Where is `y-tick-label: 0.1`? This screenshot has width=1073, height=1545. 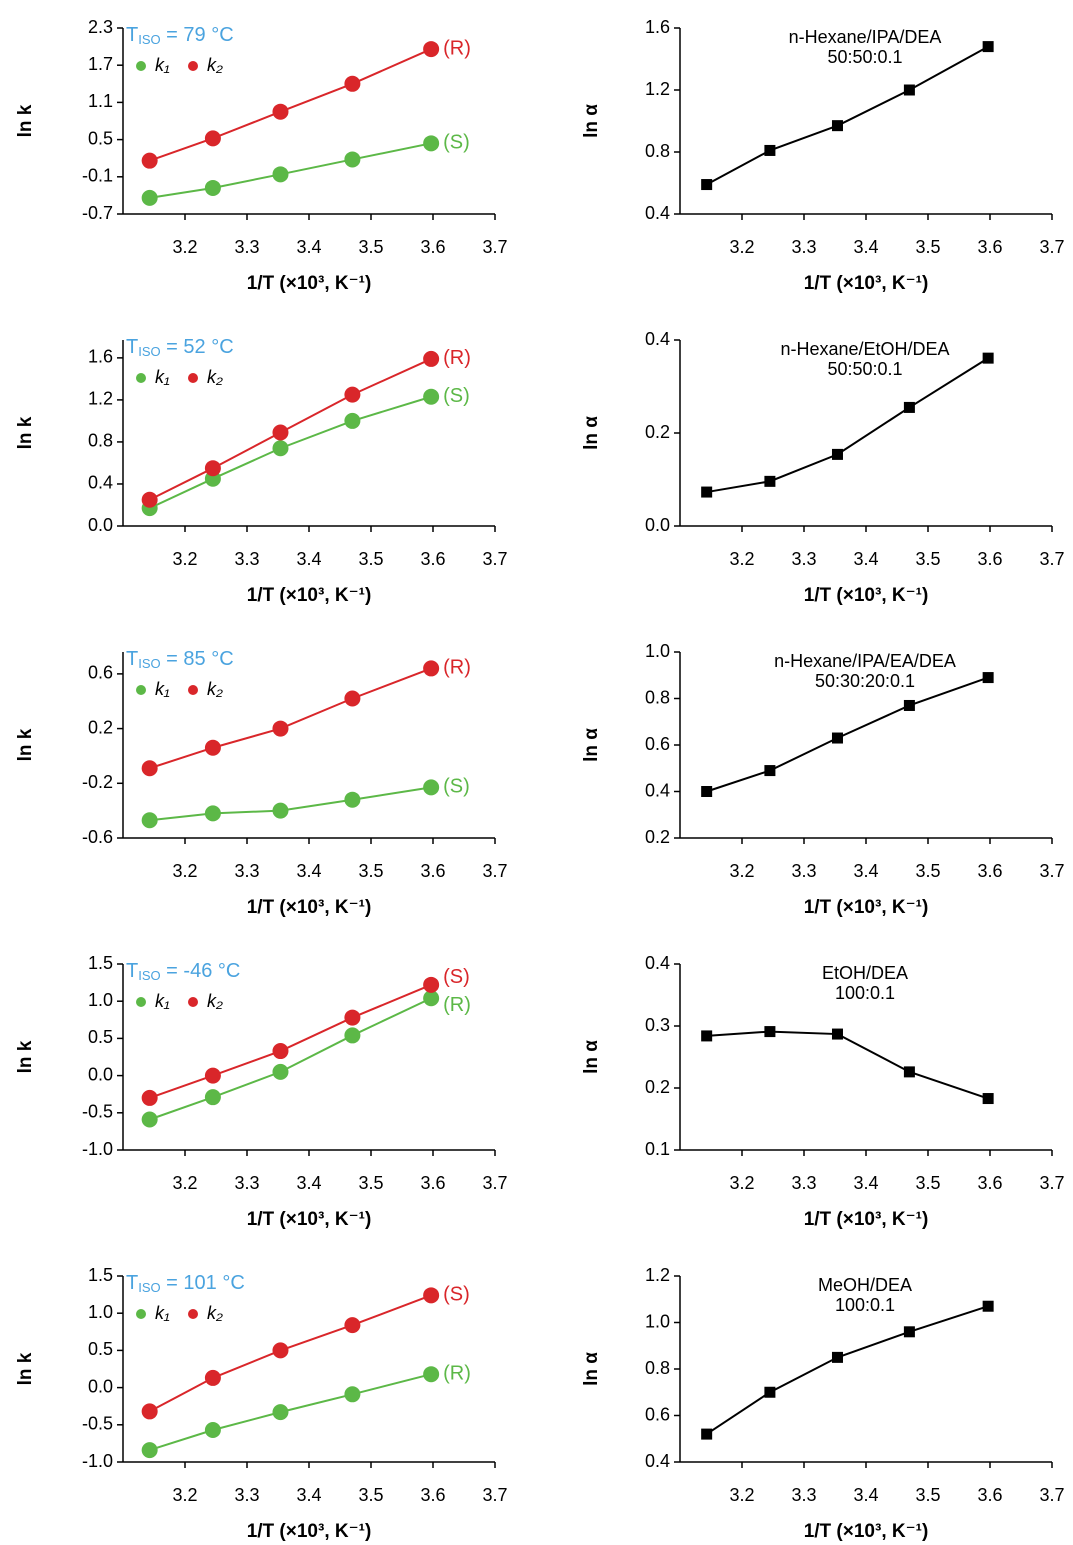
y-tick-label: 0.1 is located at coordinates (657, 1149).